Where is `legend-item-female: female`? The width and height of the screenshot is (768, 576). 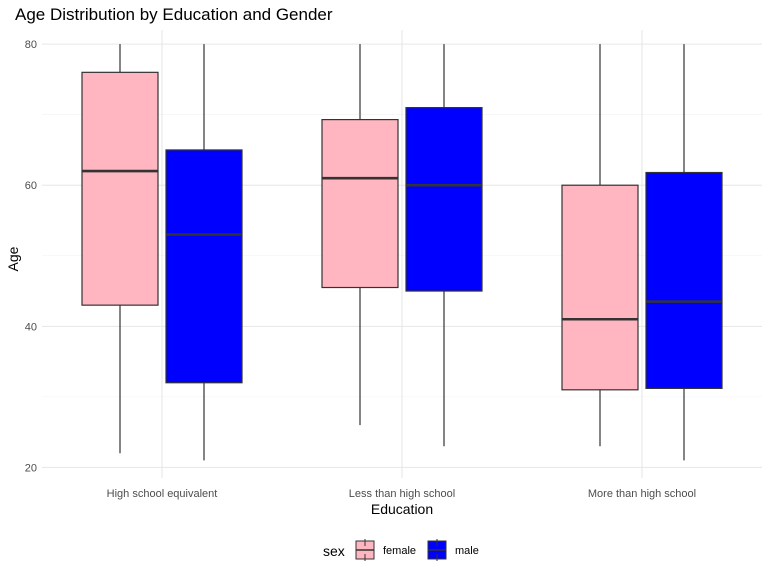 legend-item-female: female is located at coordinates (385, 550).